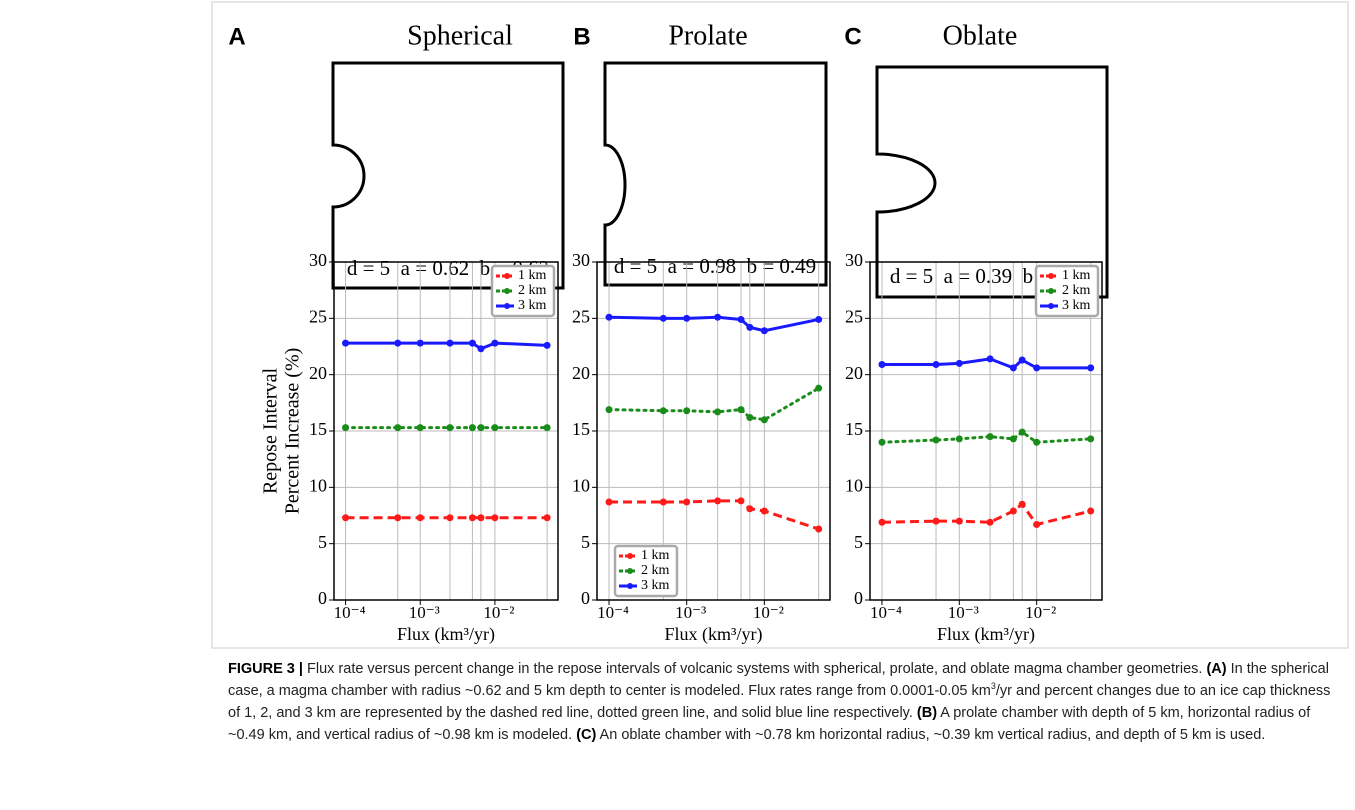 This screenshot has width=1355, height=810. I want to click on panel-title: Oblate, so click(980, 35).